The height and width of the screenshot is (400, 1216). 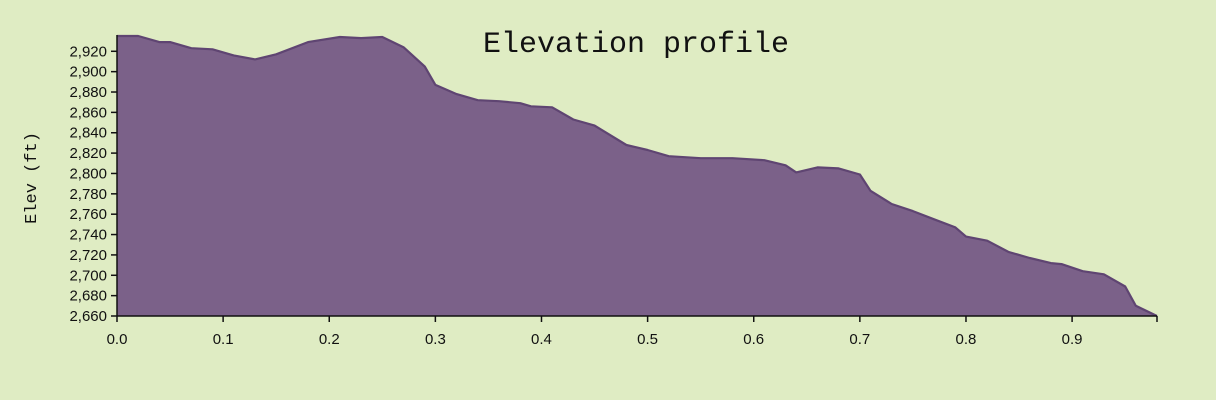 What do you see at coordinates (32, 178) in the screenshot?
I see `y-axis-title: Elev (ft)` at bounding box center [32, 178].